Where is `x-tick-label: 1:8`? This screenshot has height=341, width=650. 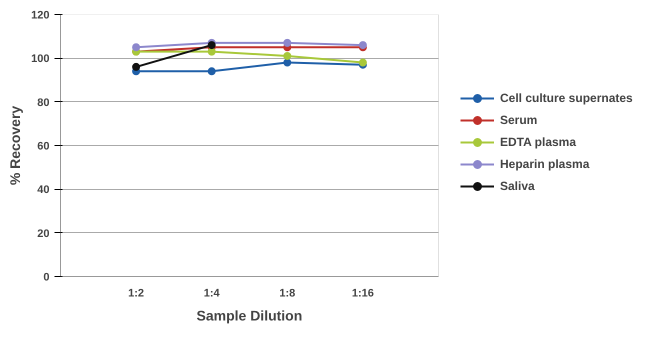 x-tick-label: 1:8 is located at coordinates (287, 294).